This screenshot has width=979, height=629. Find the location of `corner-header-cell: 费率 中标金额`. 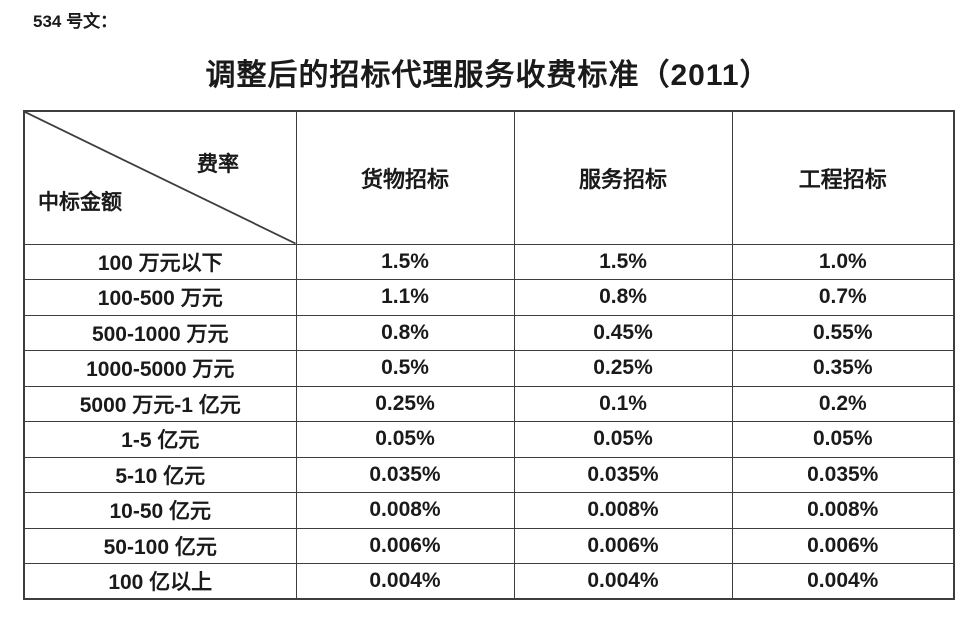

corner-header-cell: 费率 中标金额 is located at coordinates (160, 177).